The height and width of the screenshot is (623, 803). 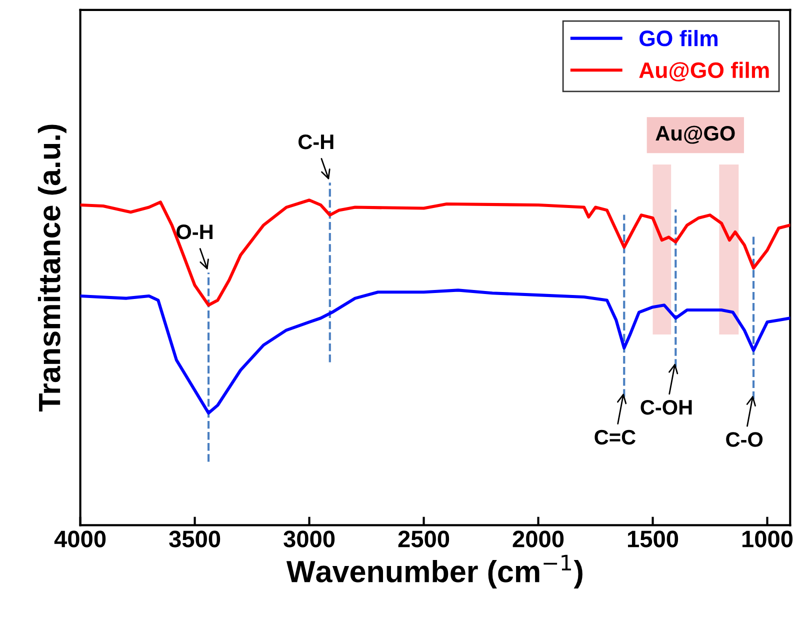 What do you see at coordinates (666, 407) in the screenshot?
I see `ref-line-label: C-OH` at bounding box center [666, 407].